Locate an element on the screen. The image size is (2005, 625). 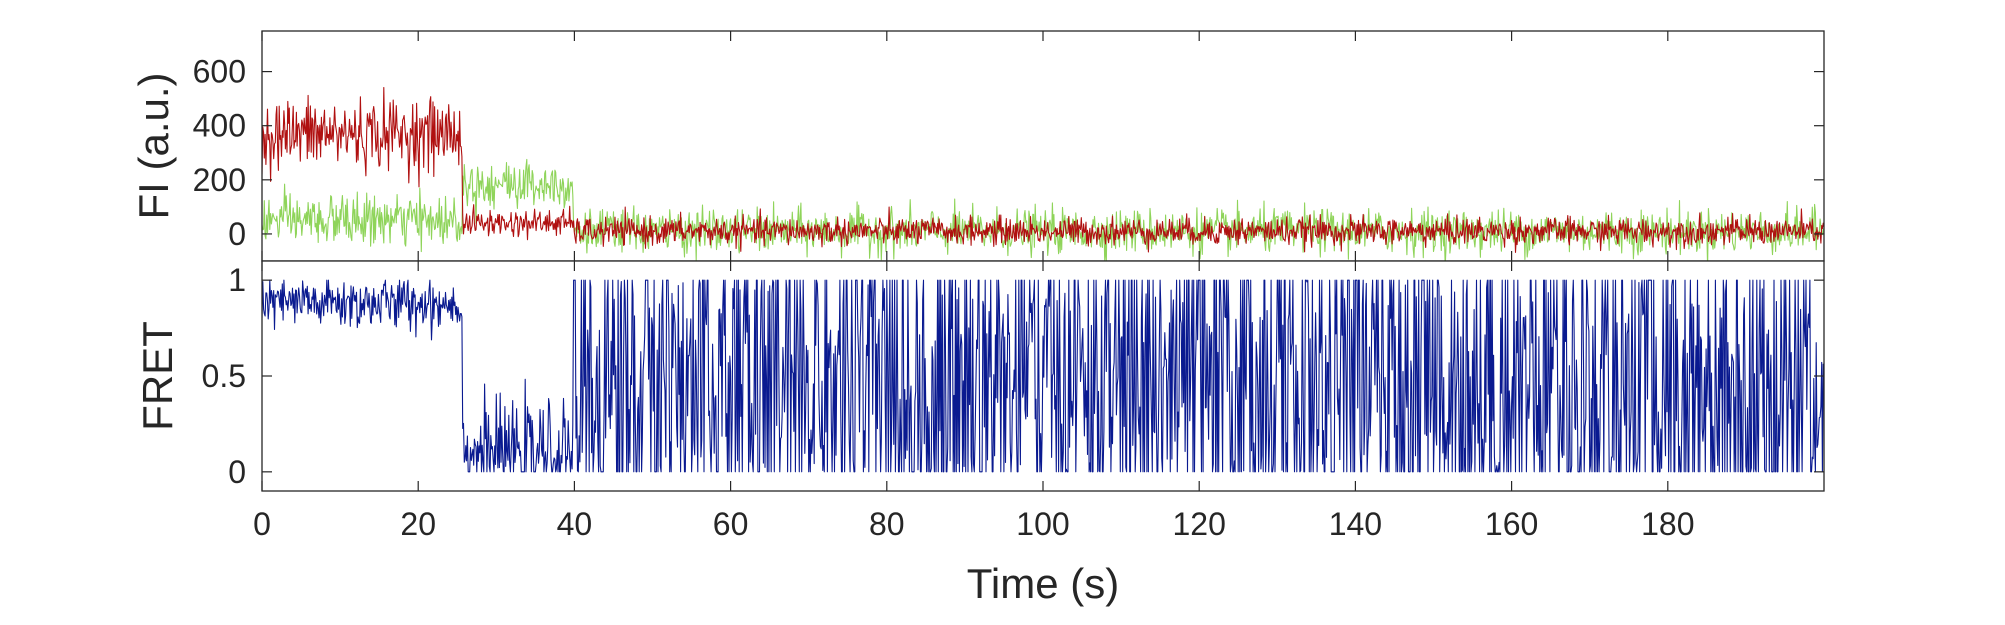
fret-y-tick-label: 0.5 is located at coordinates (224, 376).